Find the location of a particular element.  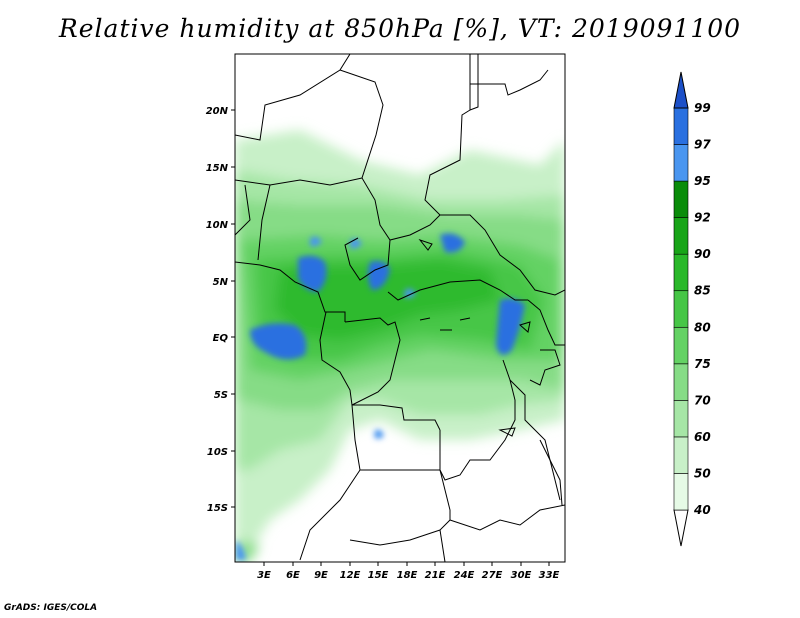

lon-tick-label: 18E is located at coordinates (407, 575).